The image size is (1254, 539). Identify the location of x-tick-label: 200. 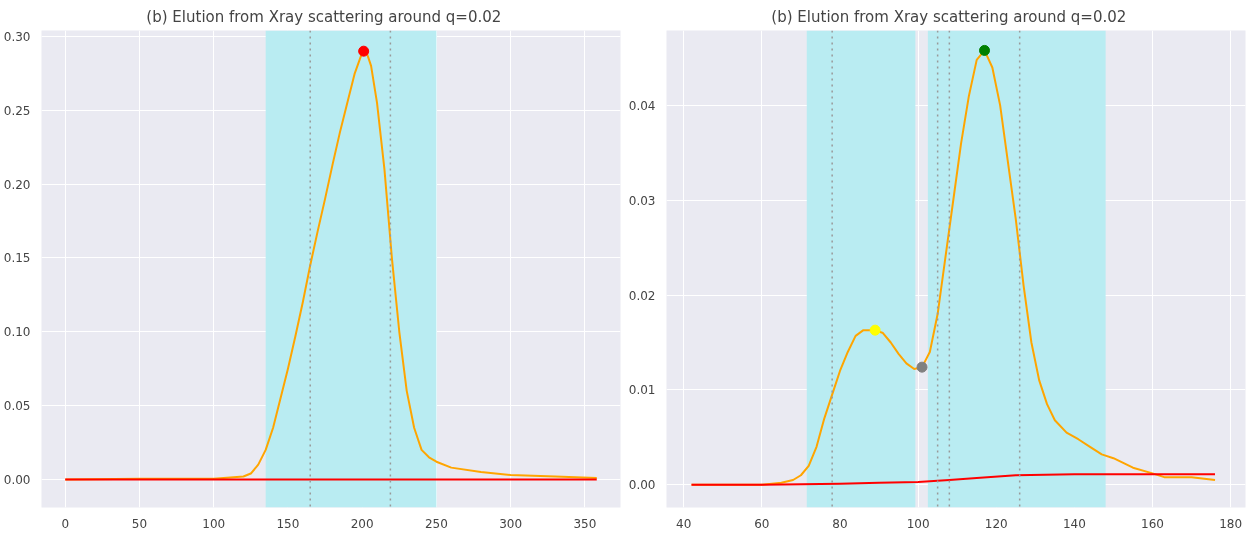
(362, 523).